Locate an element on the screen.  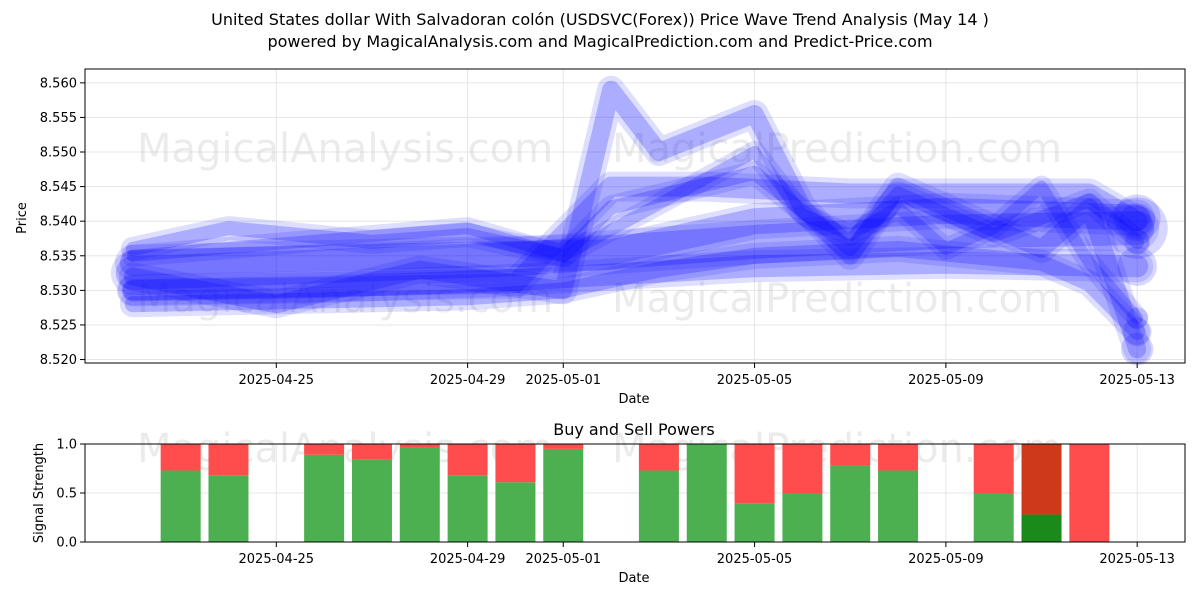
signal-y-ticks: 0.0 0.5 1.0 is located at coordinates (70, 494).